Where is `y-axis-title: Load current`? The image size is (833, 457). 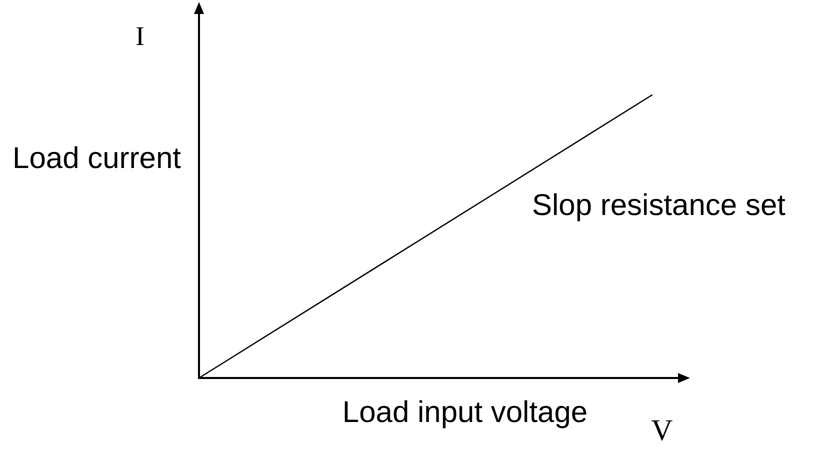 y-axis-title: Load current is located at coordinates (97, 158).